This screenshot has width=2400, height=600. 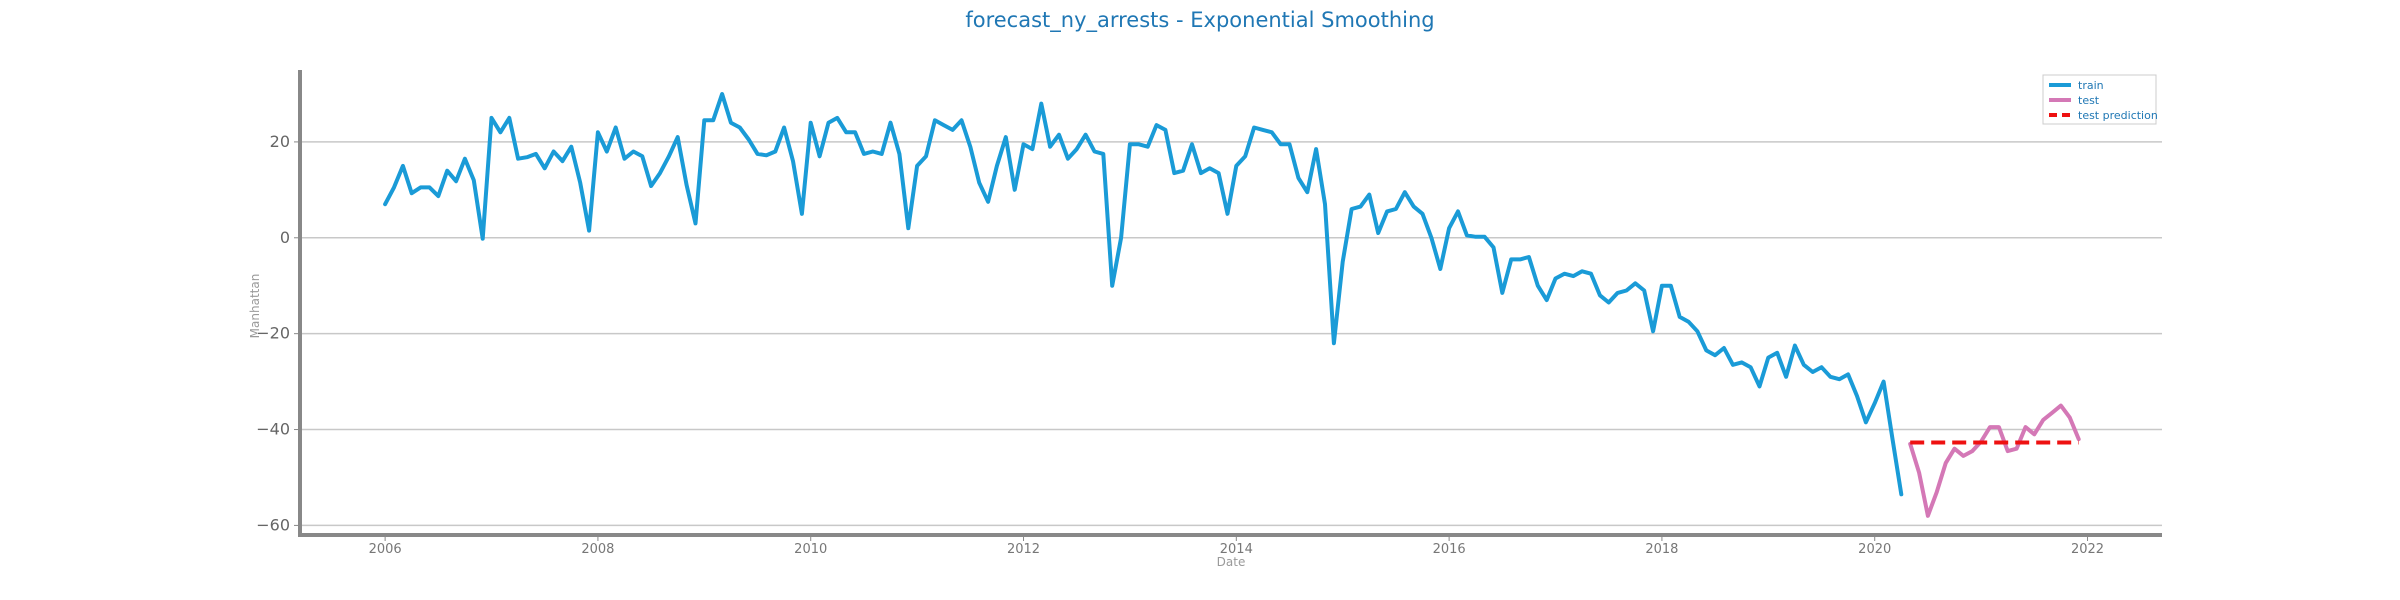 I want to click on y-tick-label: −60, so click(x=273, y=524).